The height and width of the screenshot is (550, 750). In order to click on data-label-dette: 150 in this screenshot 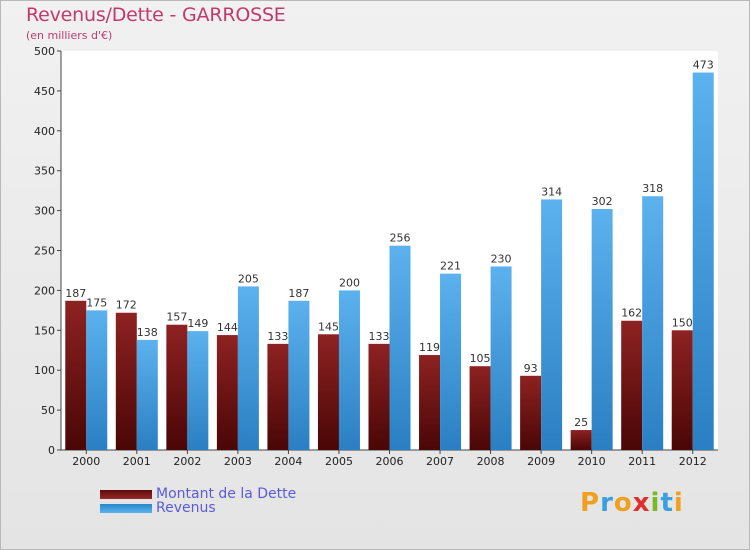, I will do `click(682, 322)`.